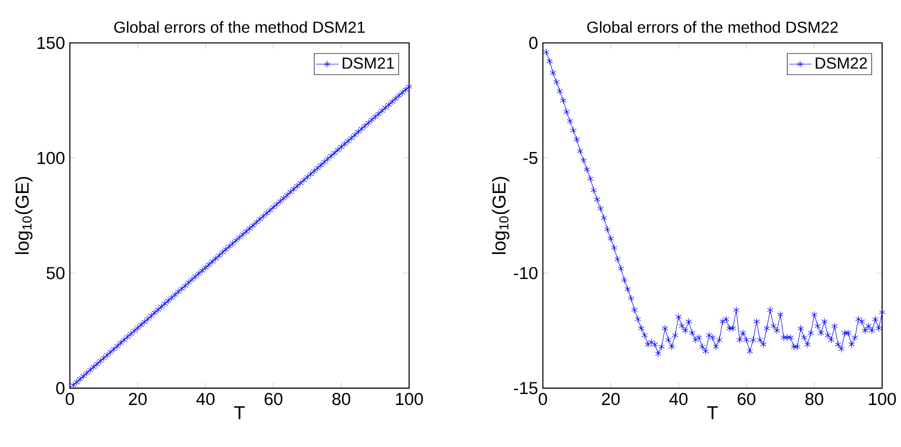 This screenshot has width=901, height=447. Describe the element at coordinates (841, 63) in the screenshot. I see `legend-label: DSM22` at that location.